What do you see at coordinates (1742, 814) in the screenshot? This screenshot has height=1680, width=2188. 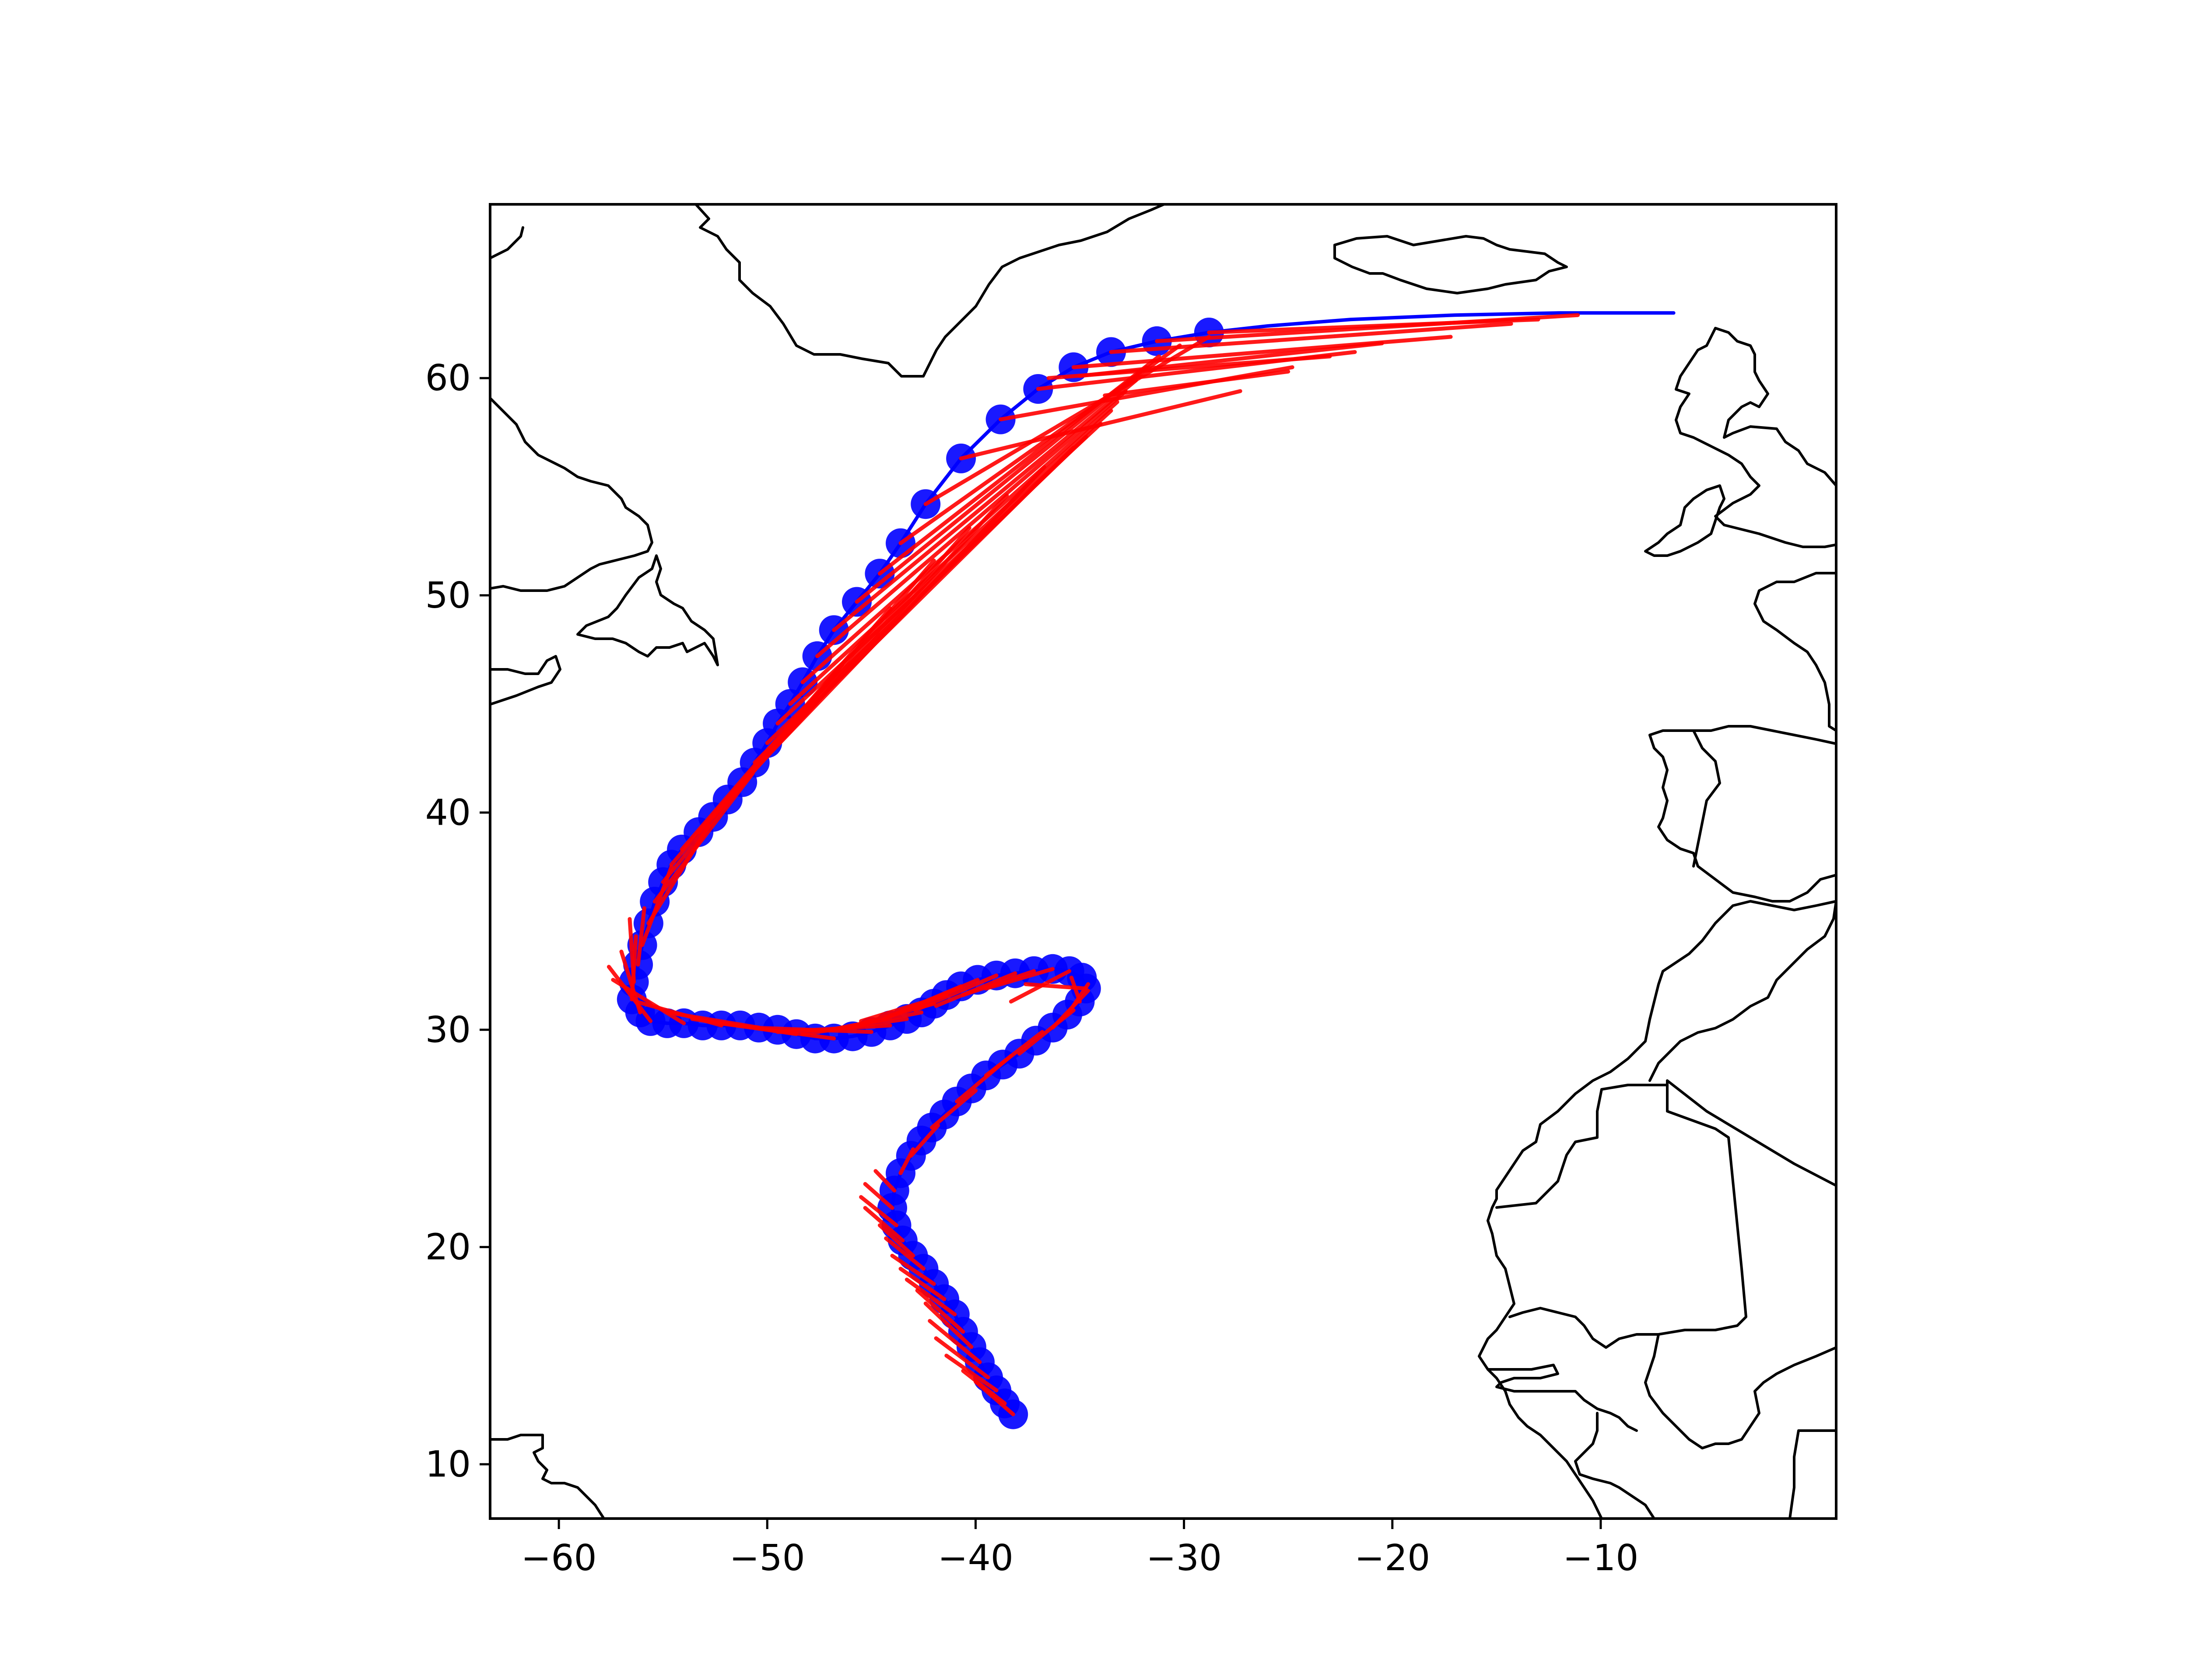 I see `iberia-coastline` at bounding box center [1742, 814].